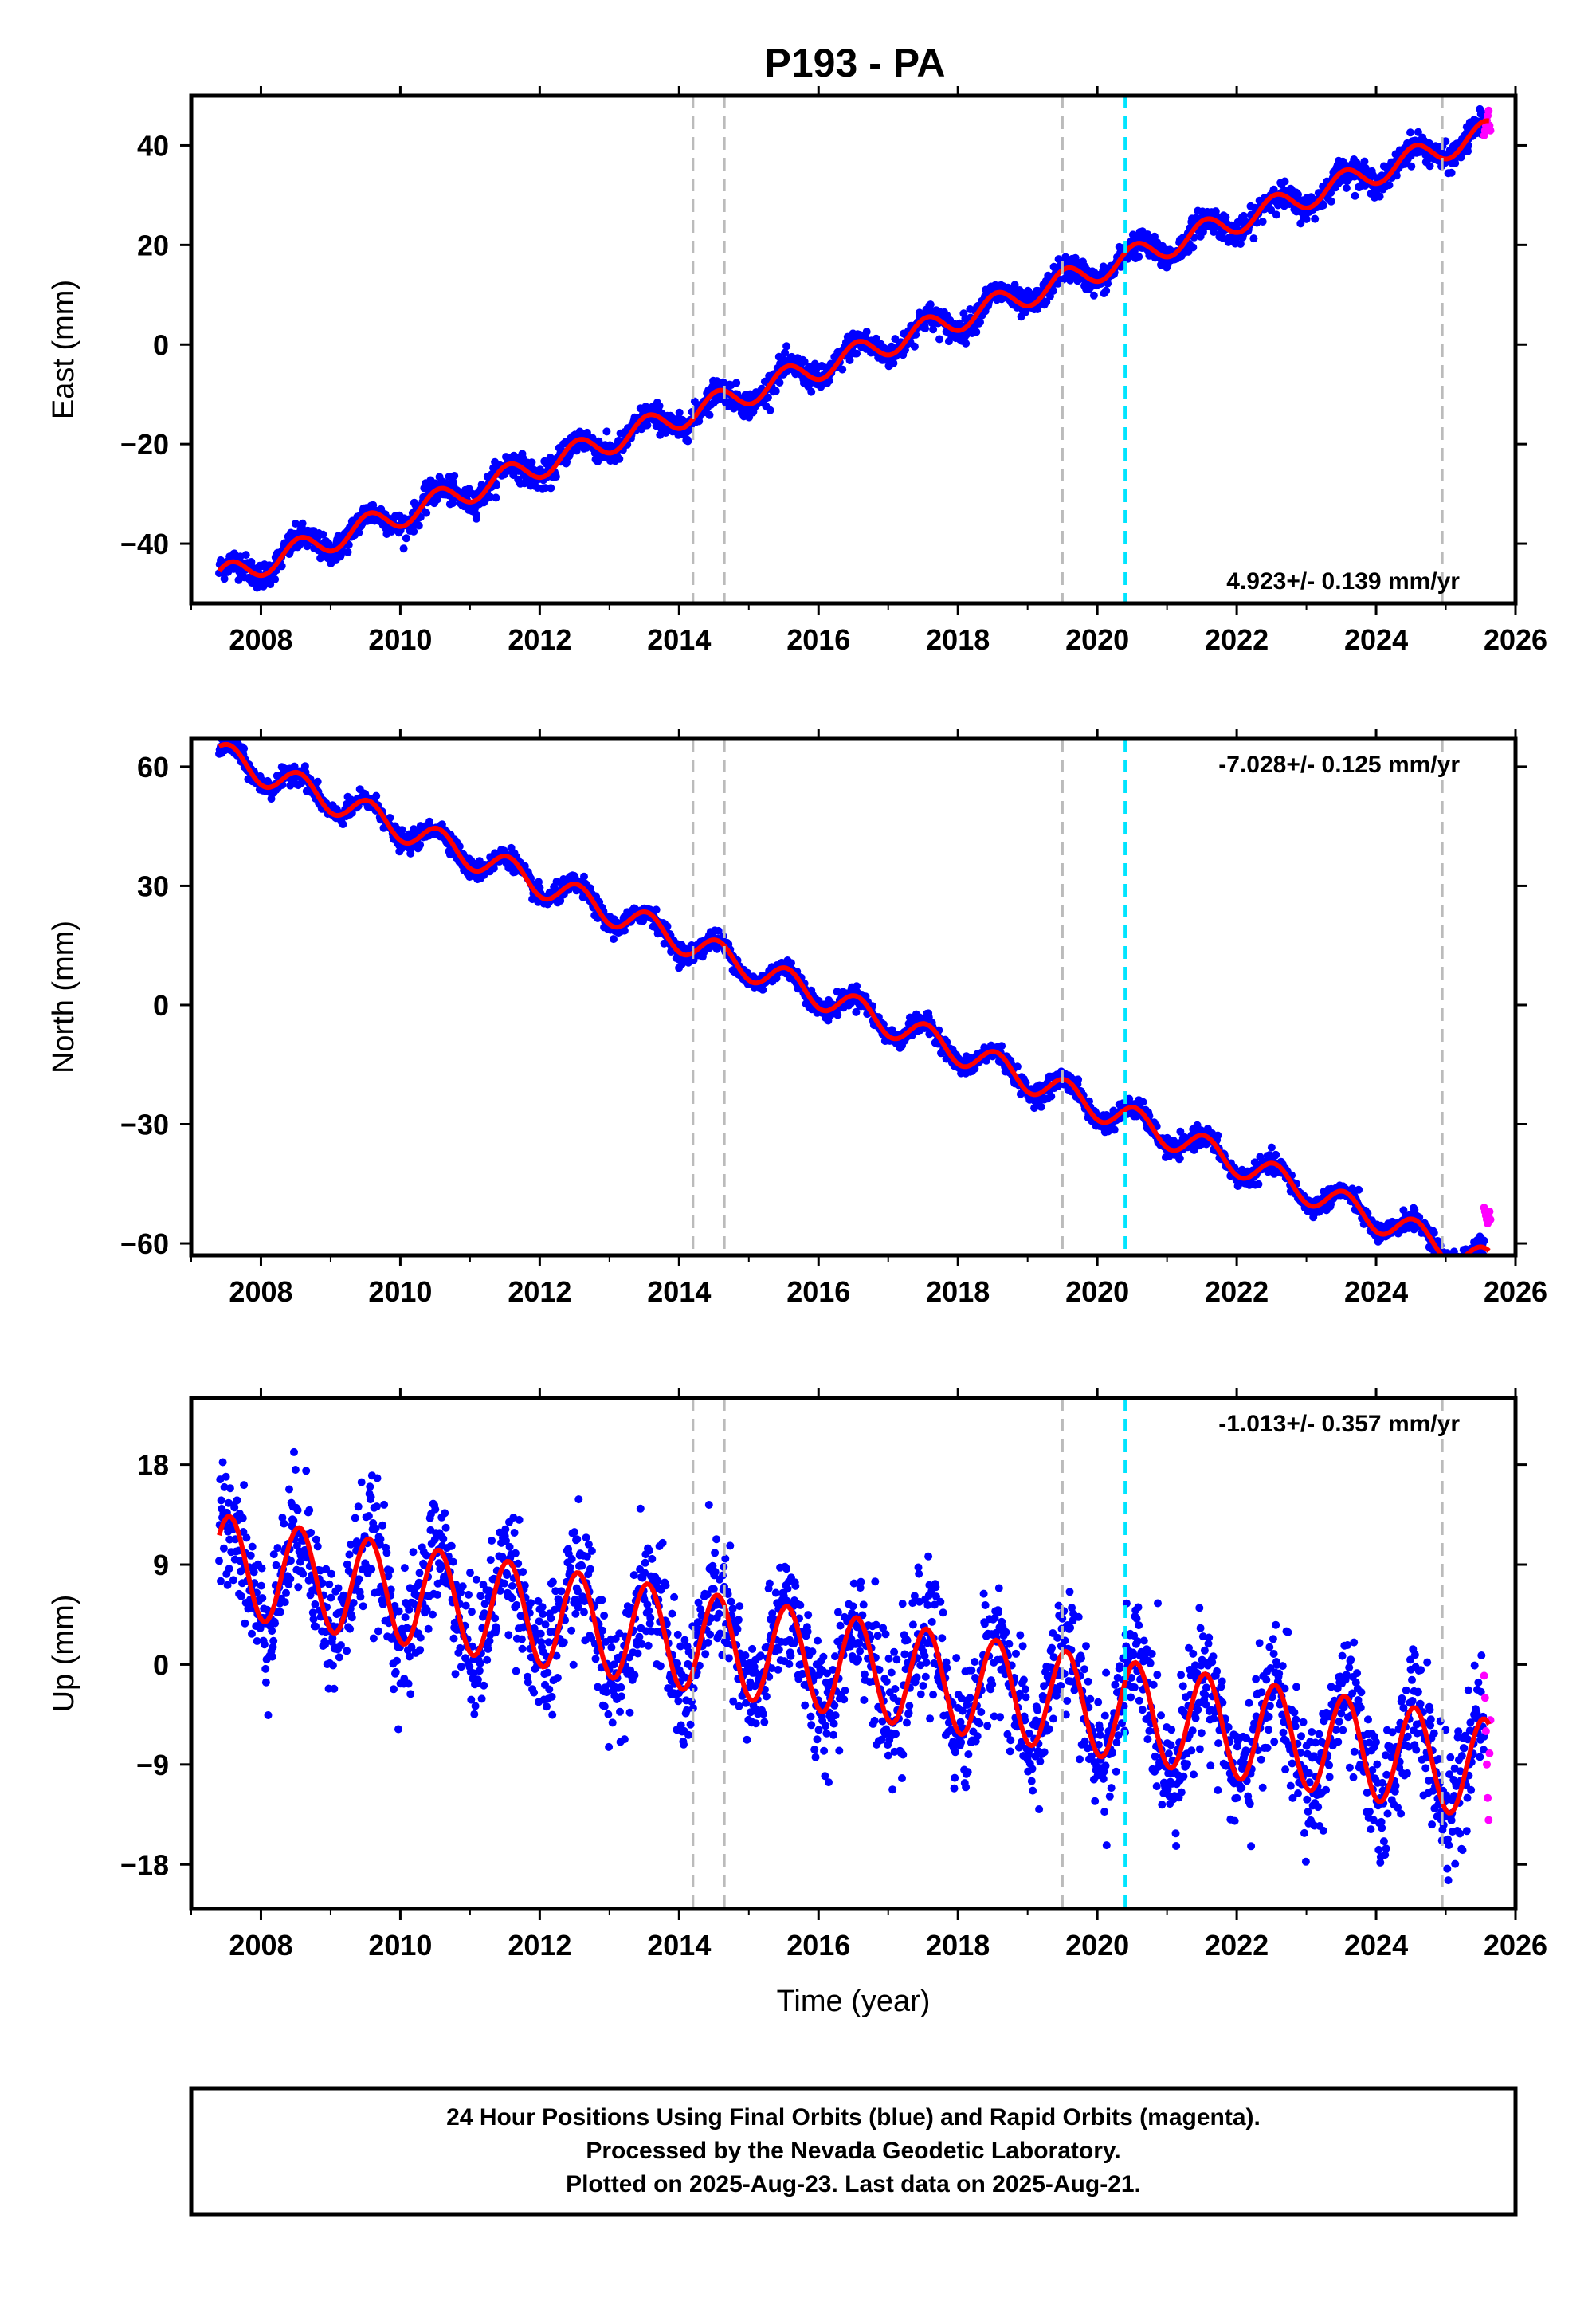 This screenshot has width=1596, height=2313. I want to click on x-tick-label: 2014, so click(679, 1291).